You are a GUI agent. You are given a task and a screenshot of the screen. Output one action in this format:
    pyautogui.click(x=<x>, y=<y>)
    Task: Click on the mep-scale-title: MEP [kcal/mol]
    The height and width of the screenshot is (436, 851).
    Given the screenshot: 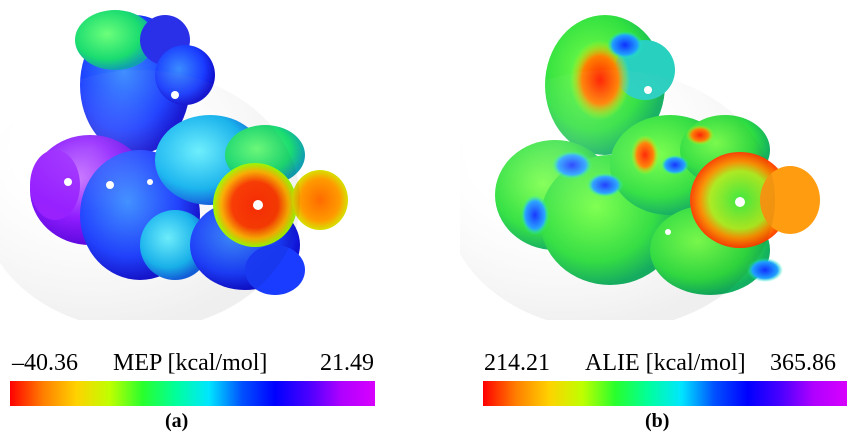 What is the action you would take?
    pyautogui.click(x=190, y=363)
    